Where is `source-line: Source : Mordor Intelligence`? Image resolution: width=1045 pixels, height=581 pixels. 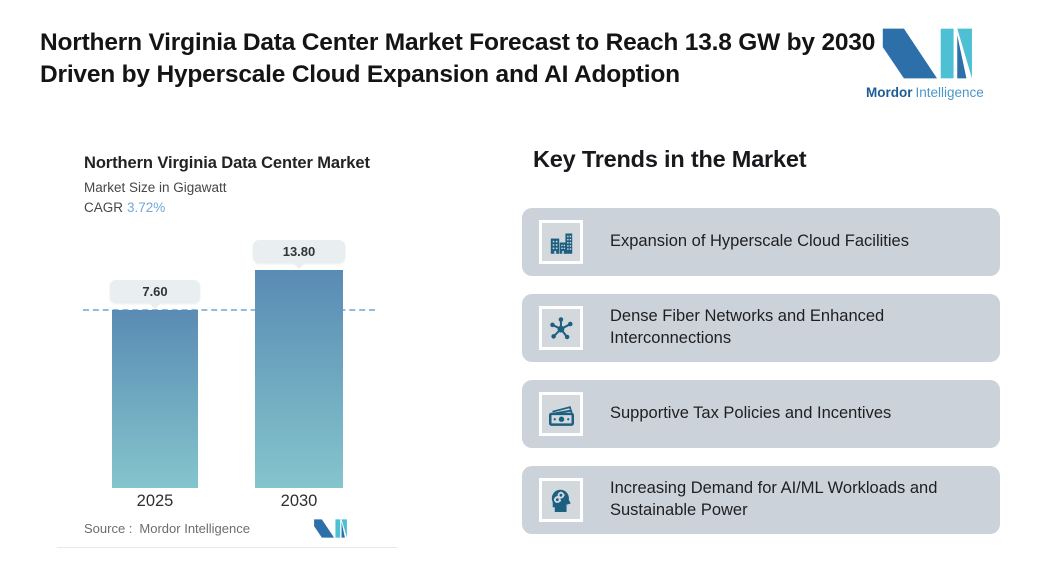
source-line: Source : Mordor Intelligence is located at coordinates (167, 528).